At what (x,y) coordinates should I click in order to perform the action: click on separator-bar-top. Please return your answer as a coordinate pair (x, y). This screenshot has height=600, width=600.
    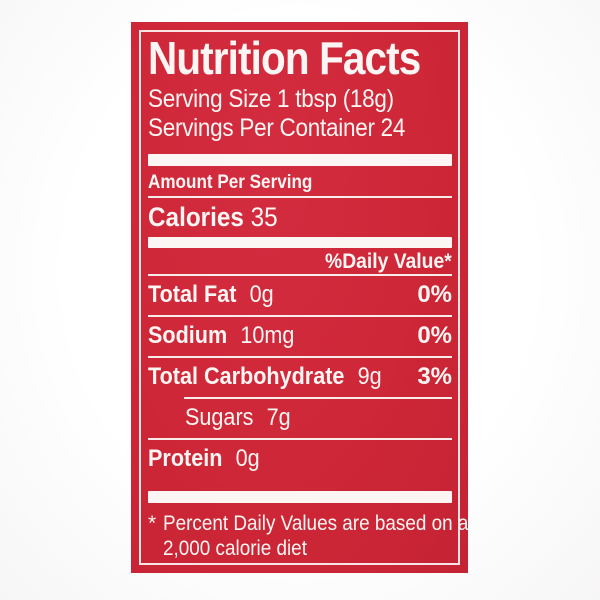
    Looking at the image, I should click on (300, 160).